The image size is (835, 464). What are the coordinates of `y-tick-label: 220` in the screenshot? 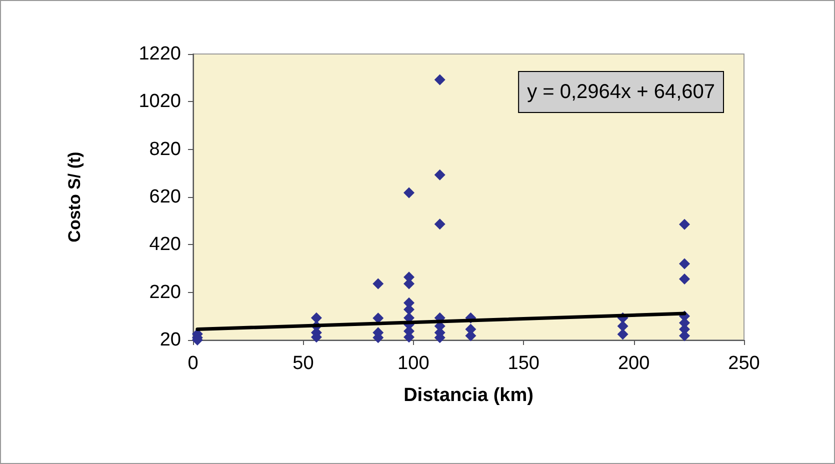 It's located at (165, 292).